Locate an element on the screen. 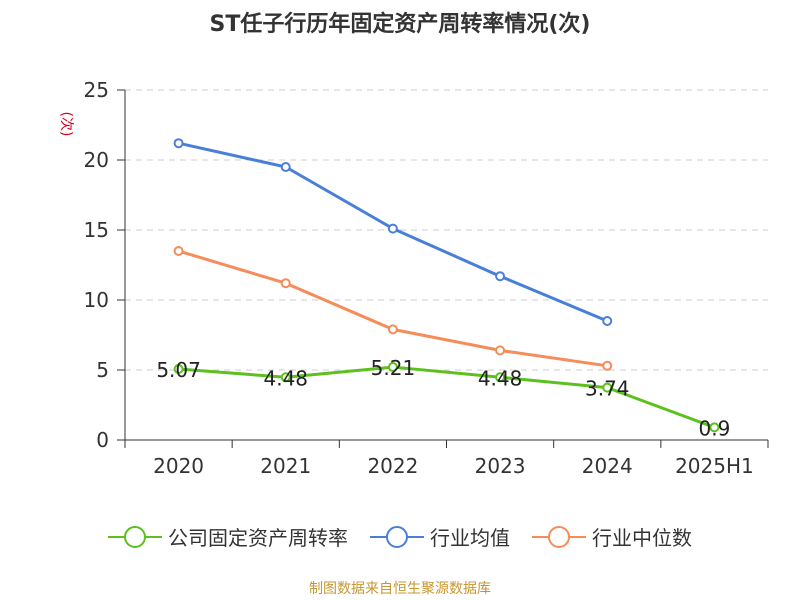 This screenshot has height=600, width=800. y-axis-label: (次) is located at coordinates (66, 124).